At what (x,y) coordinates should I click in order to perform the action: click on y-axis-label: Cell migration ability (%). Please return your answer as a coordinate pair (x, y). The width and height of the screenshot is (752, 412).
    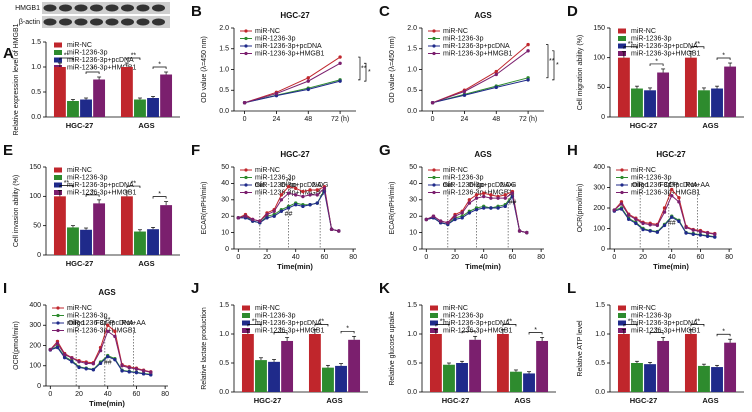
    Looking at the image, I should click on (580, 72).